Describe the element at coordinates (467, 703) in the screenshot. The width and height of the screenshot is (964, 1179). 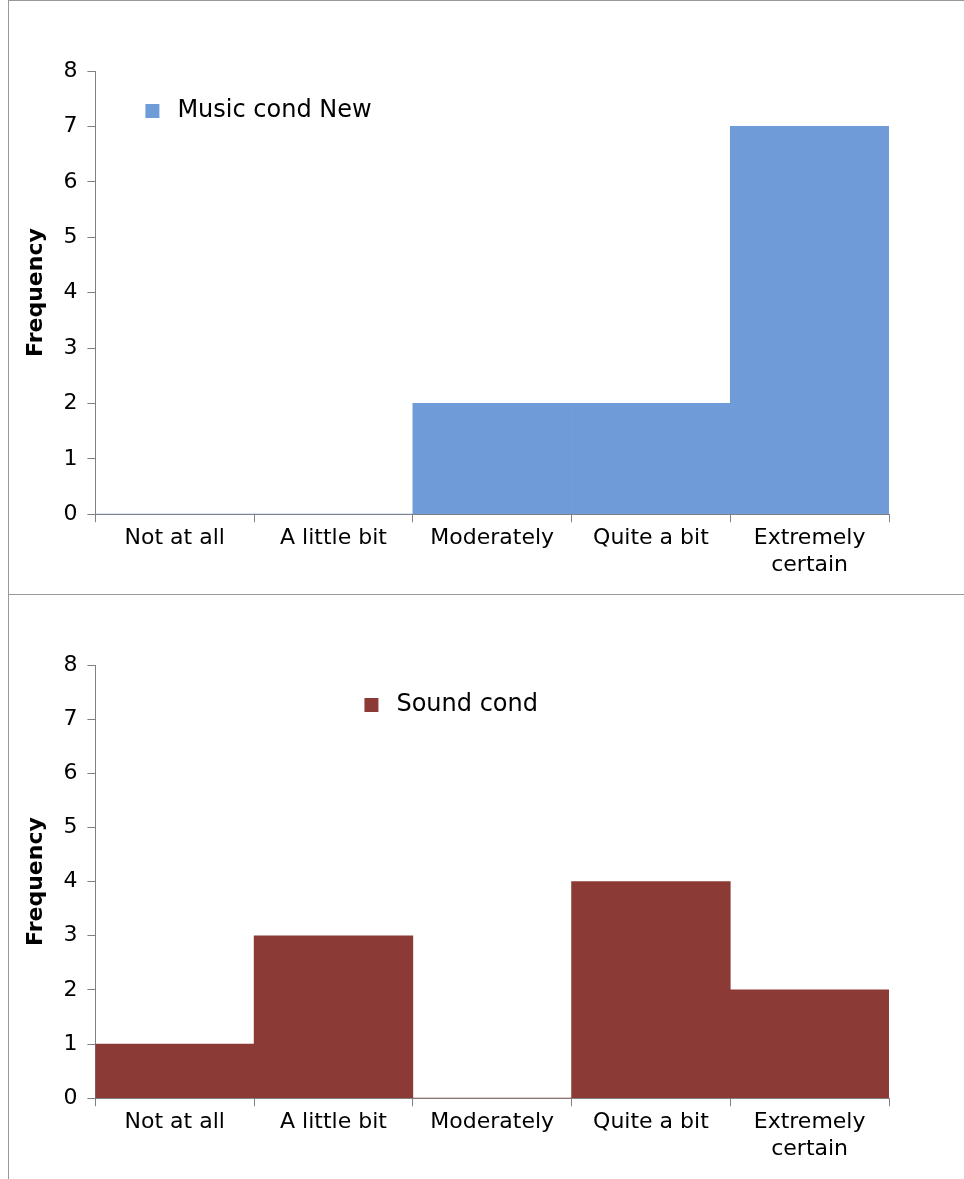
I see `legend-label: Sound cond` at that location.